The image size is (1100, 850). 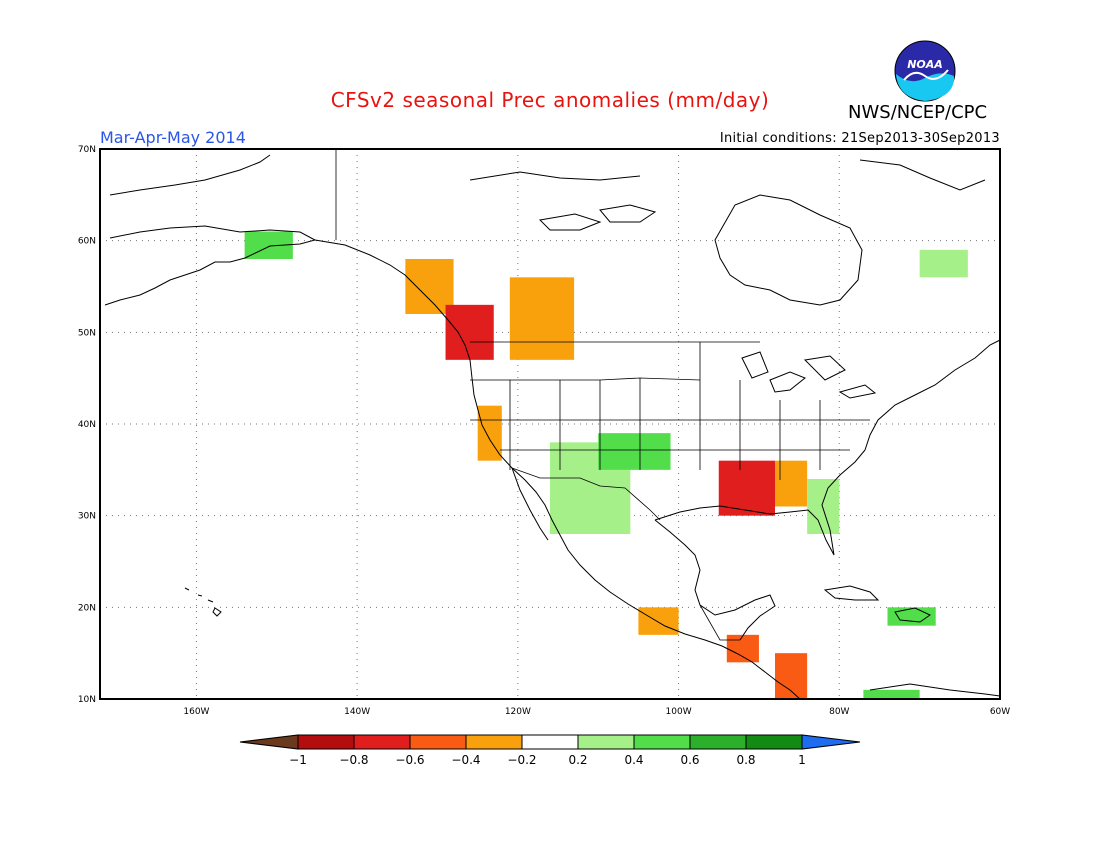 What do you see at coordinates (689, 760) in the screenshot?
I see `colorbar-label: 0.6` at bounding box center [689, 760].